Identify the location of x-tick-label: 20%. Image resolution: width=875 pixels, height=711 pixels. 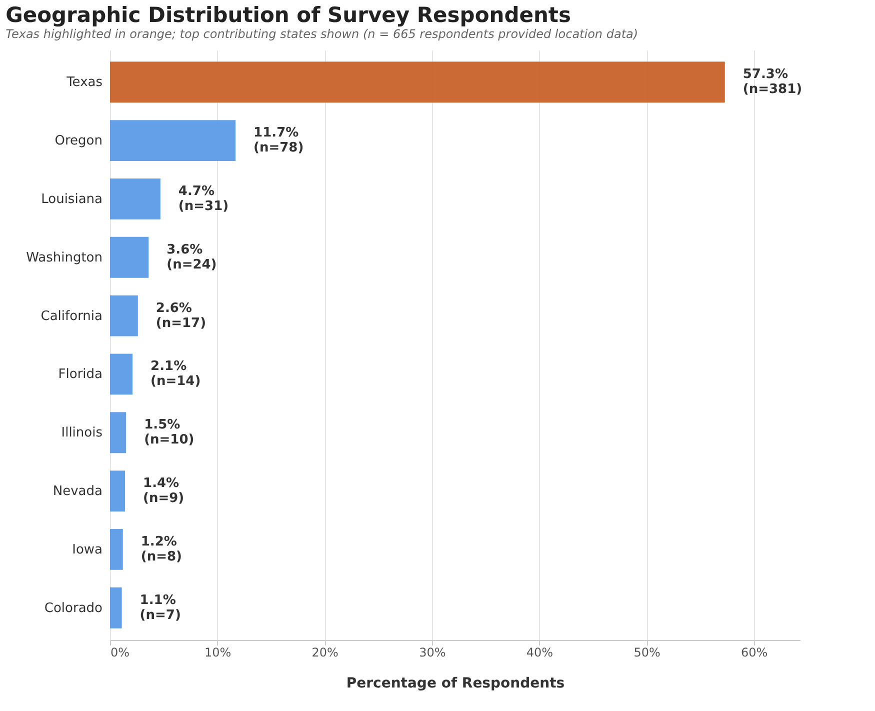
(325, 653).